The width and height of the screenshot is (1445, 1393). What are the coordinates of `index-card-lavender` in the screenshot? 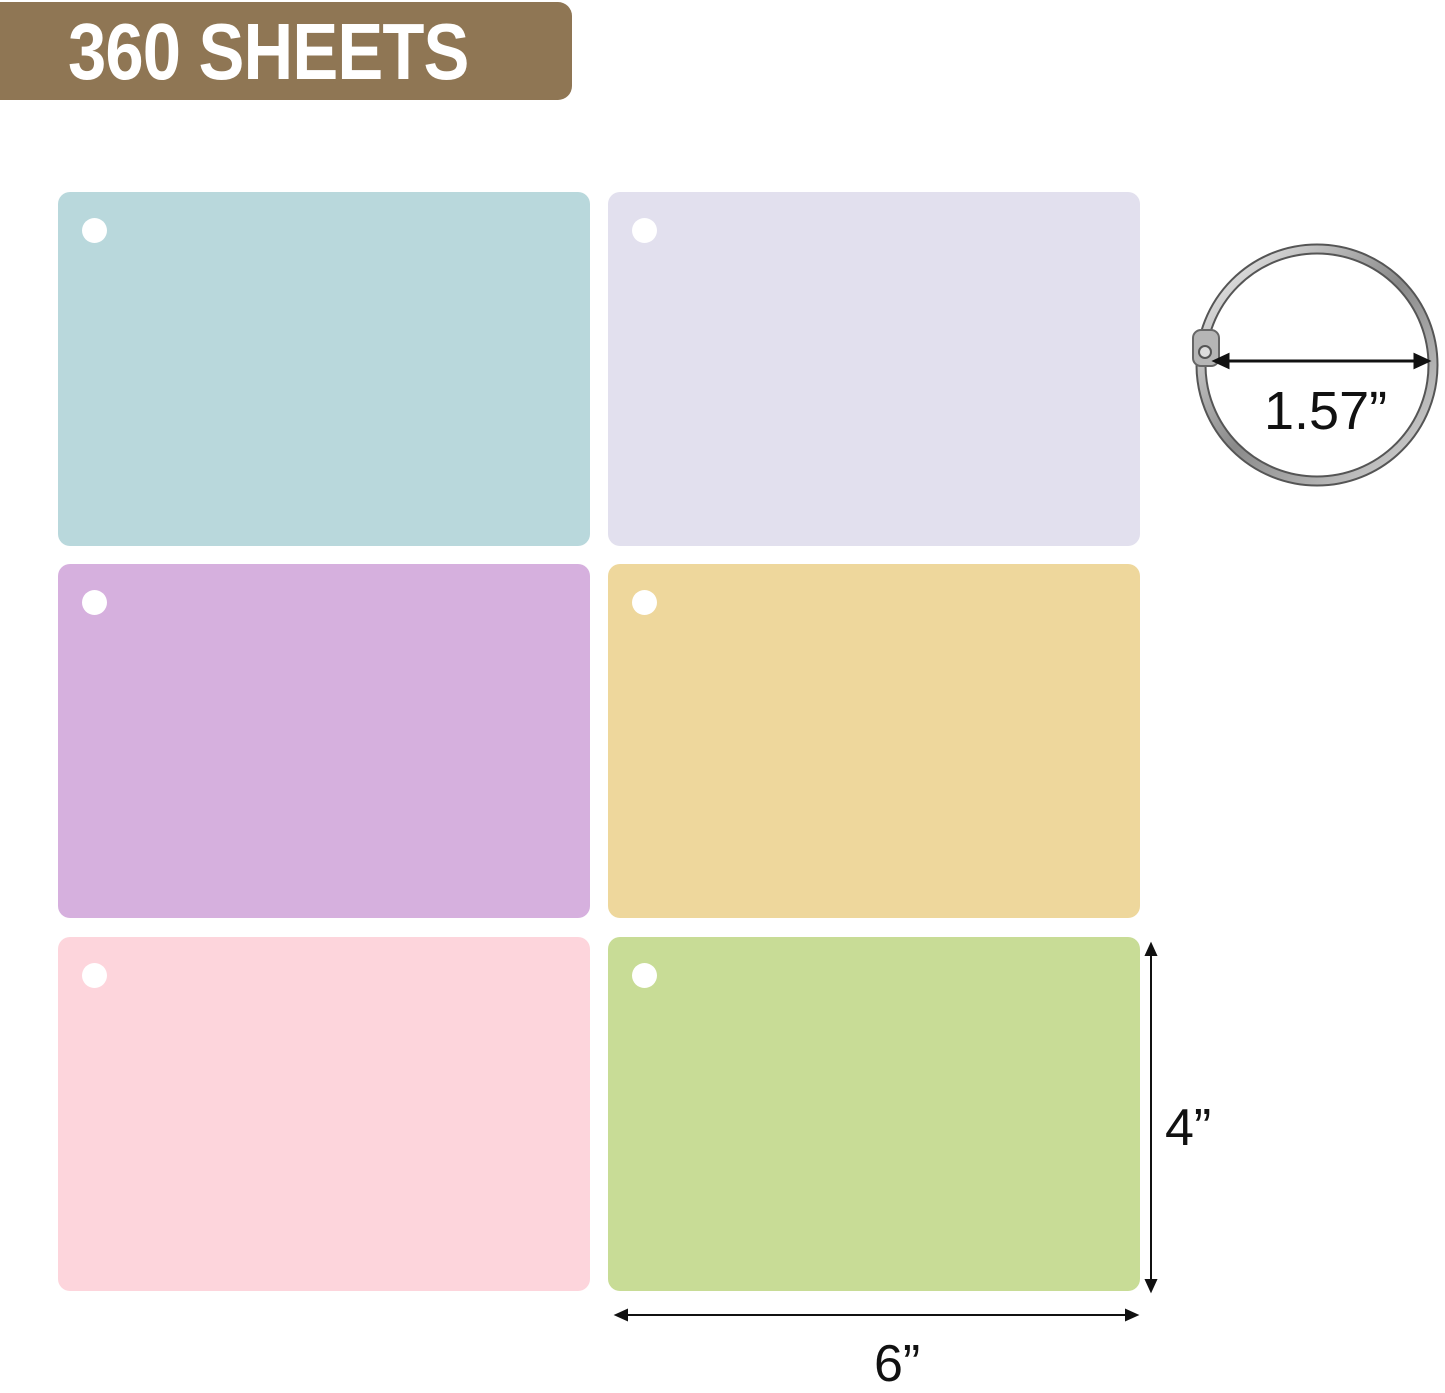 It's located at (874, 369).